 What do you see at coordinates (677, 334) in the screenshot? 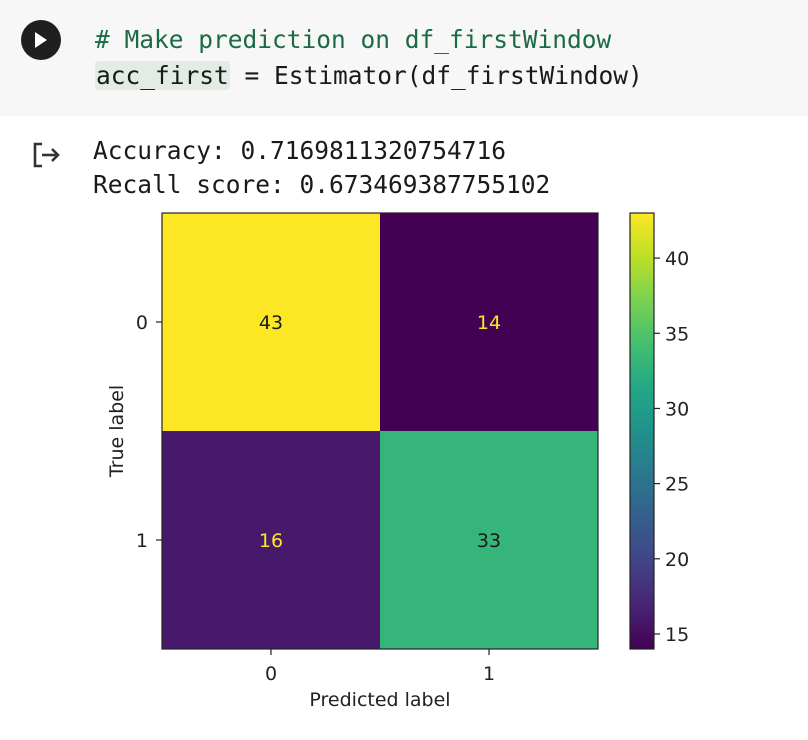
I see `colorbar-tick-label: 35` at bounding box center [677, 334].